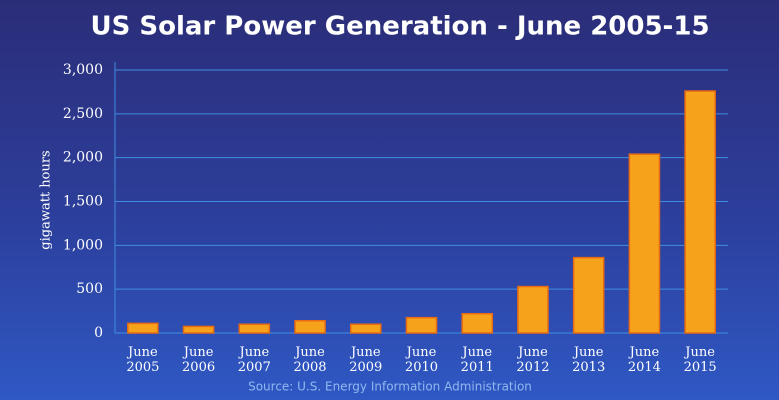  What do you see at coordinates (83, 158) in the screenshot?
I see `y-tick-label: 2,000` at bounding box center [83, 158].